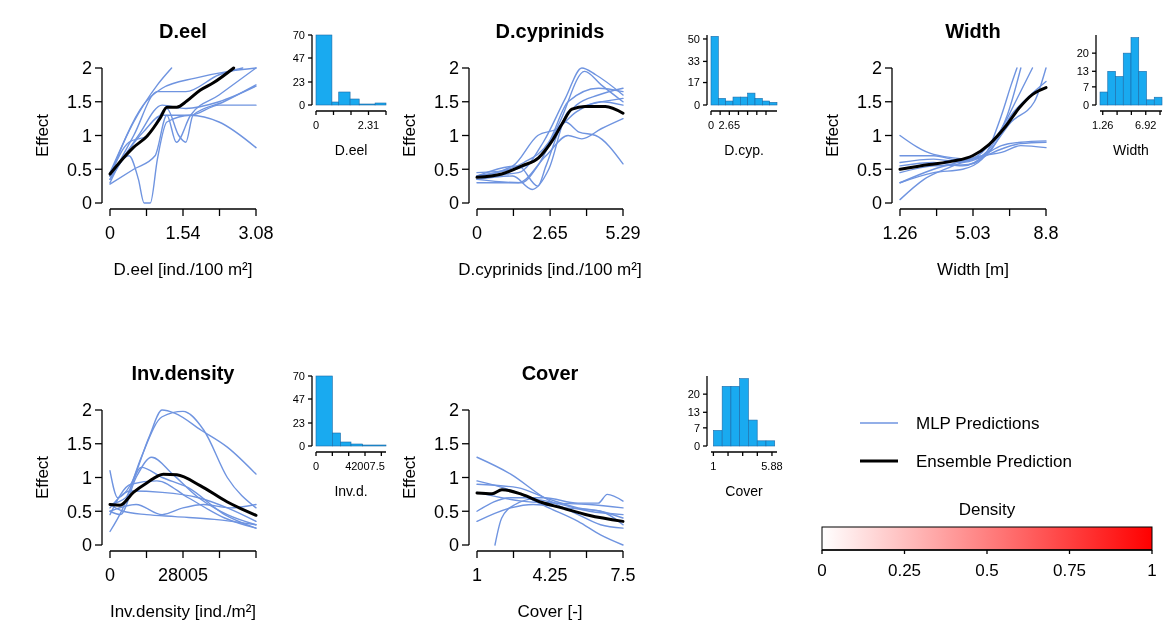 The width and height of the screenshot is (1173, 640). What do you see at coordinates (183, 233) in the screenshot?
I see `x-tick-label: 1.54` at bounding box center [183, 233].